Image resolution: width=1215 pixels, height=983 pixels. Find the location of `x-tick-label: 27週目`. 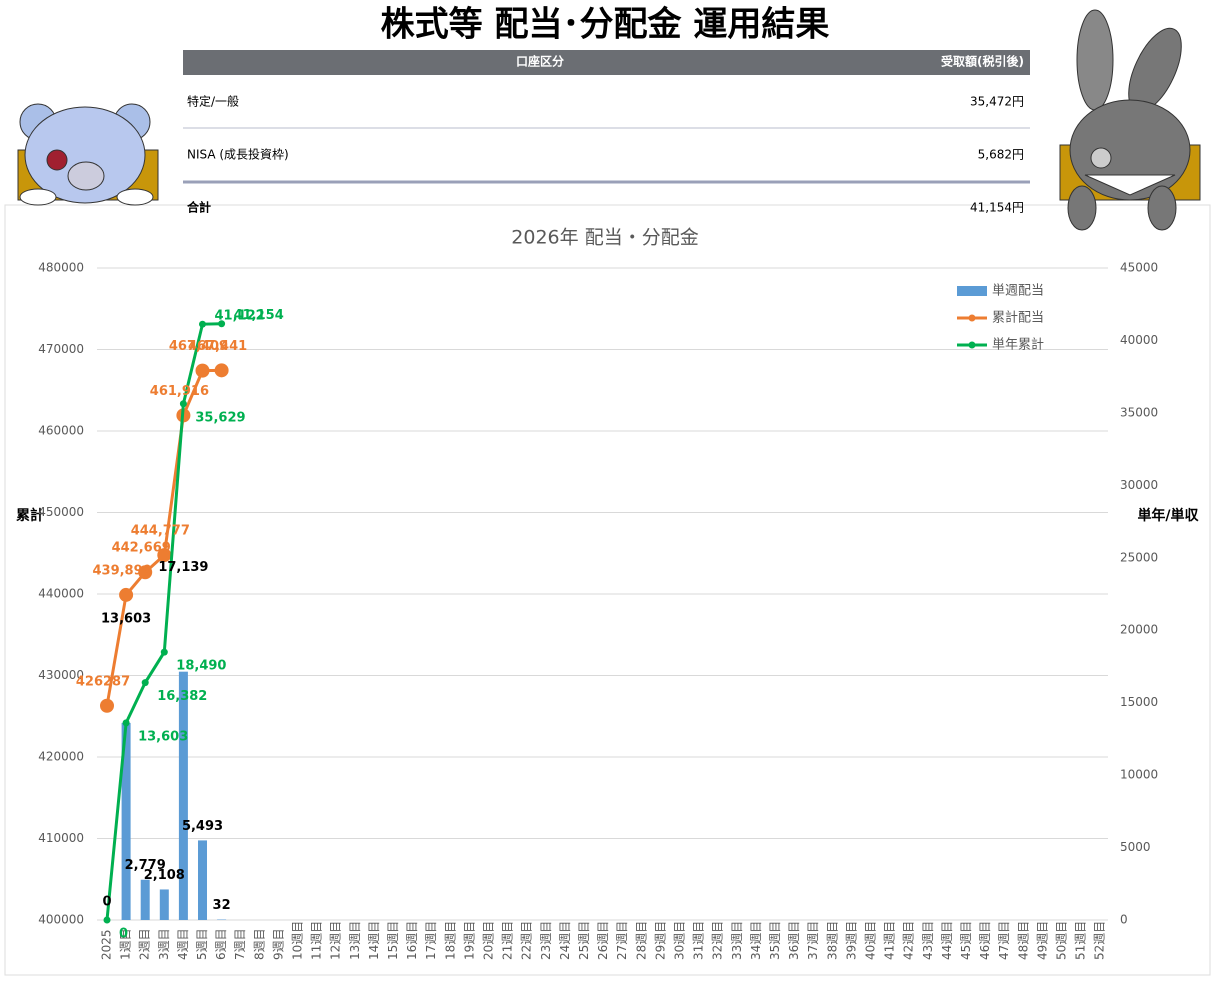

x-tick-label: 27週目 is located at coordinates (622, 940).